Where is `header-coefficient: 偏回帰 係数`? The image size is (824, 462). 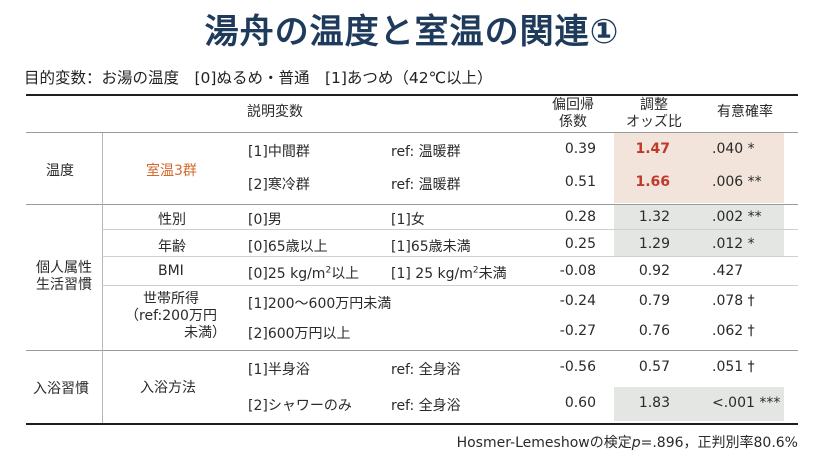
header-coefficient: 偏回帰 係数 is located at coordinates (573, 114).